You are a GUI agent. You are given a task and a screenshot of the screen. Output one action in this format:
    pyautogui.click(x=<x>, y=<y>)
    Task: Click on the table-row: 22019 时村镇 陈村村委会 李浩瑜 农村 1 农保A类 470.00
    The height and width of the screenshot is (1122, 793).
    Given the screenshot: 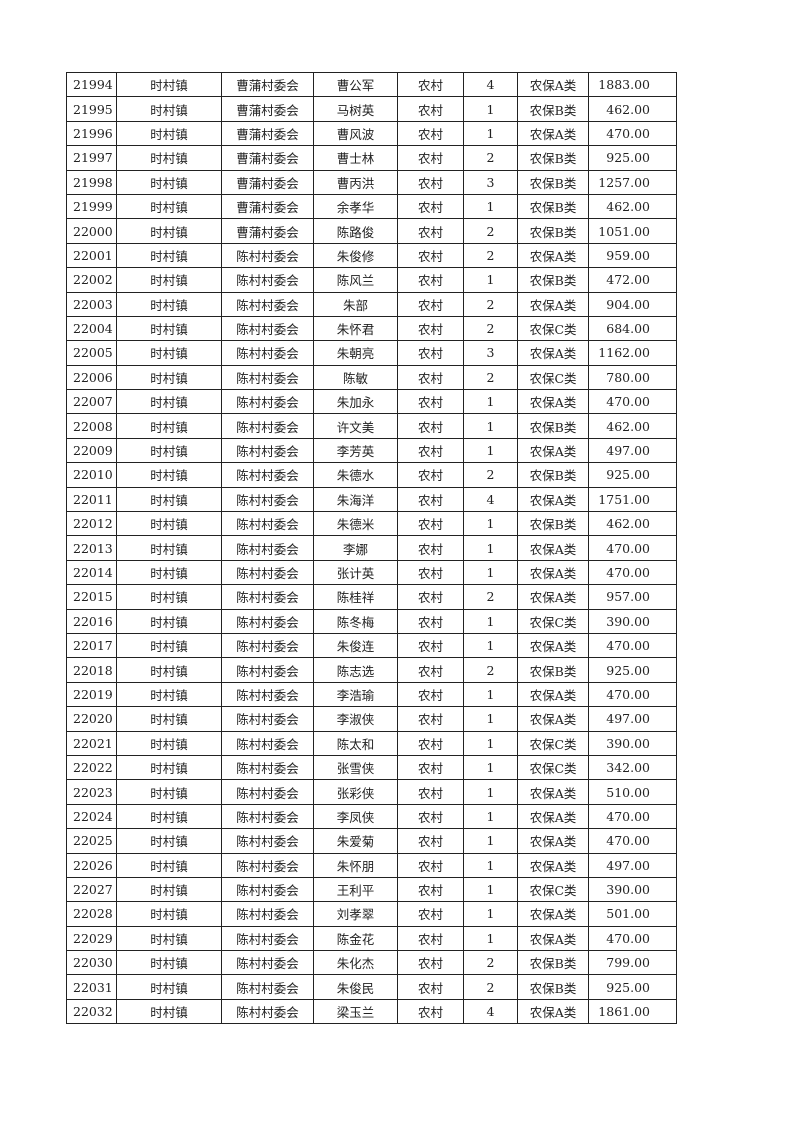 What is the action you would take?
    pyautogui.click(x=371, y=694)
    